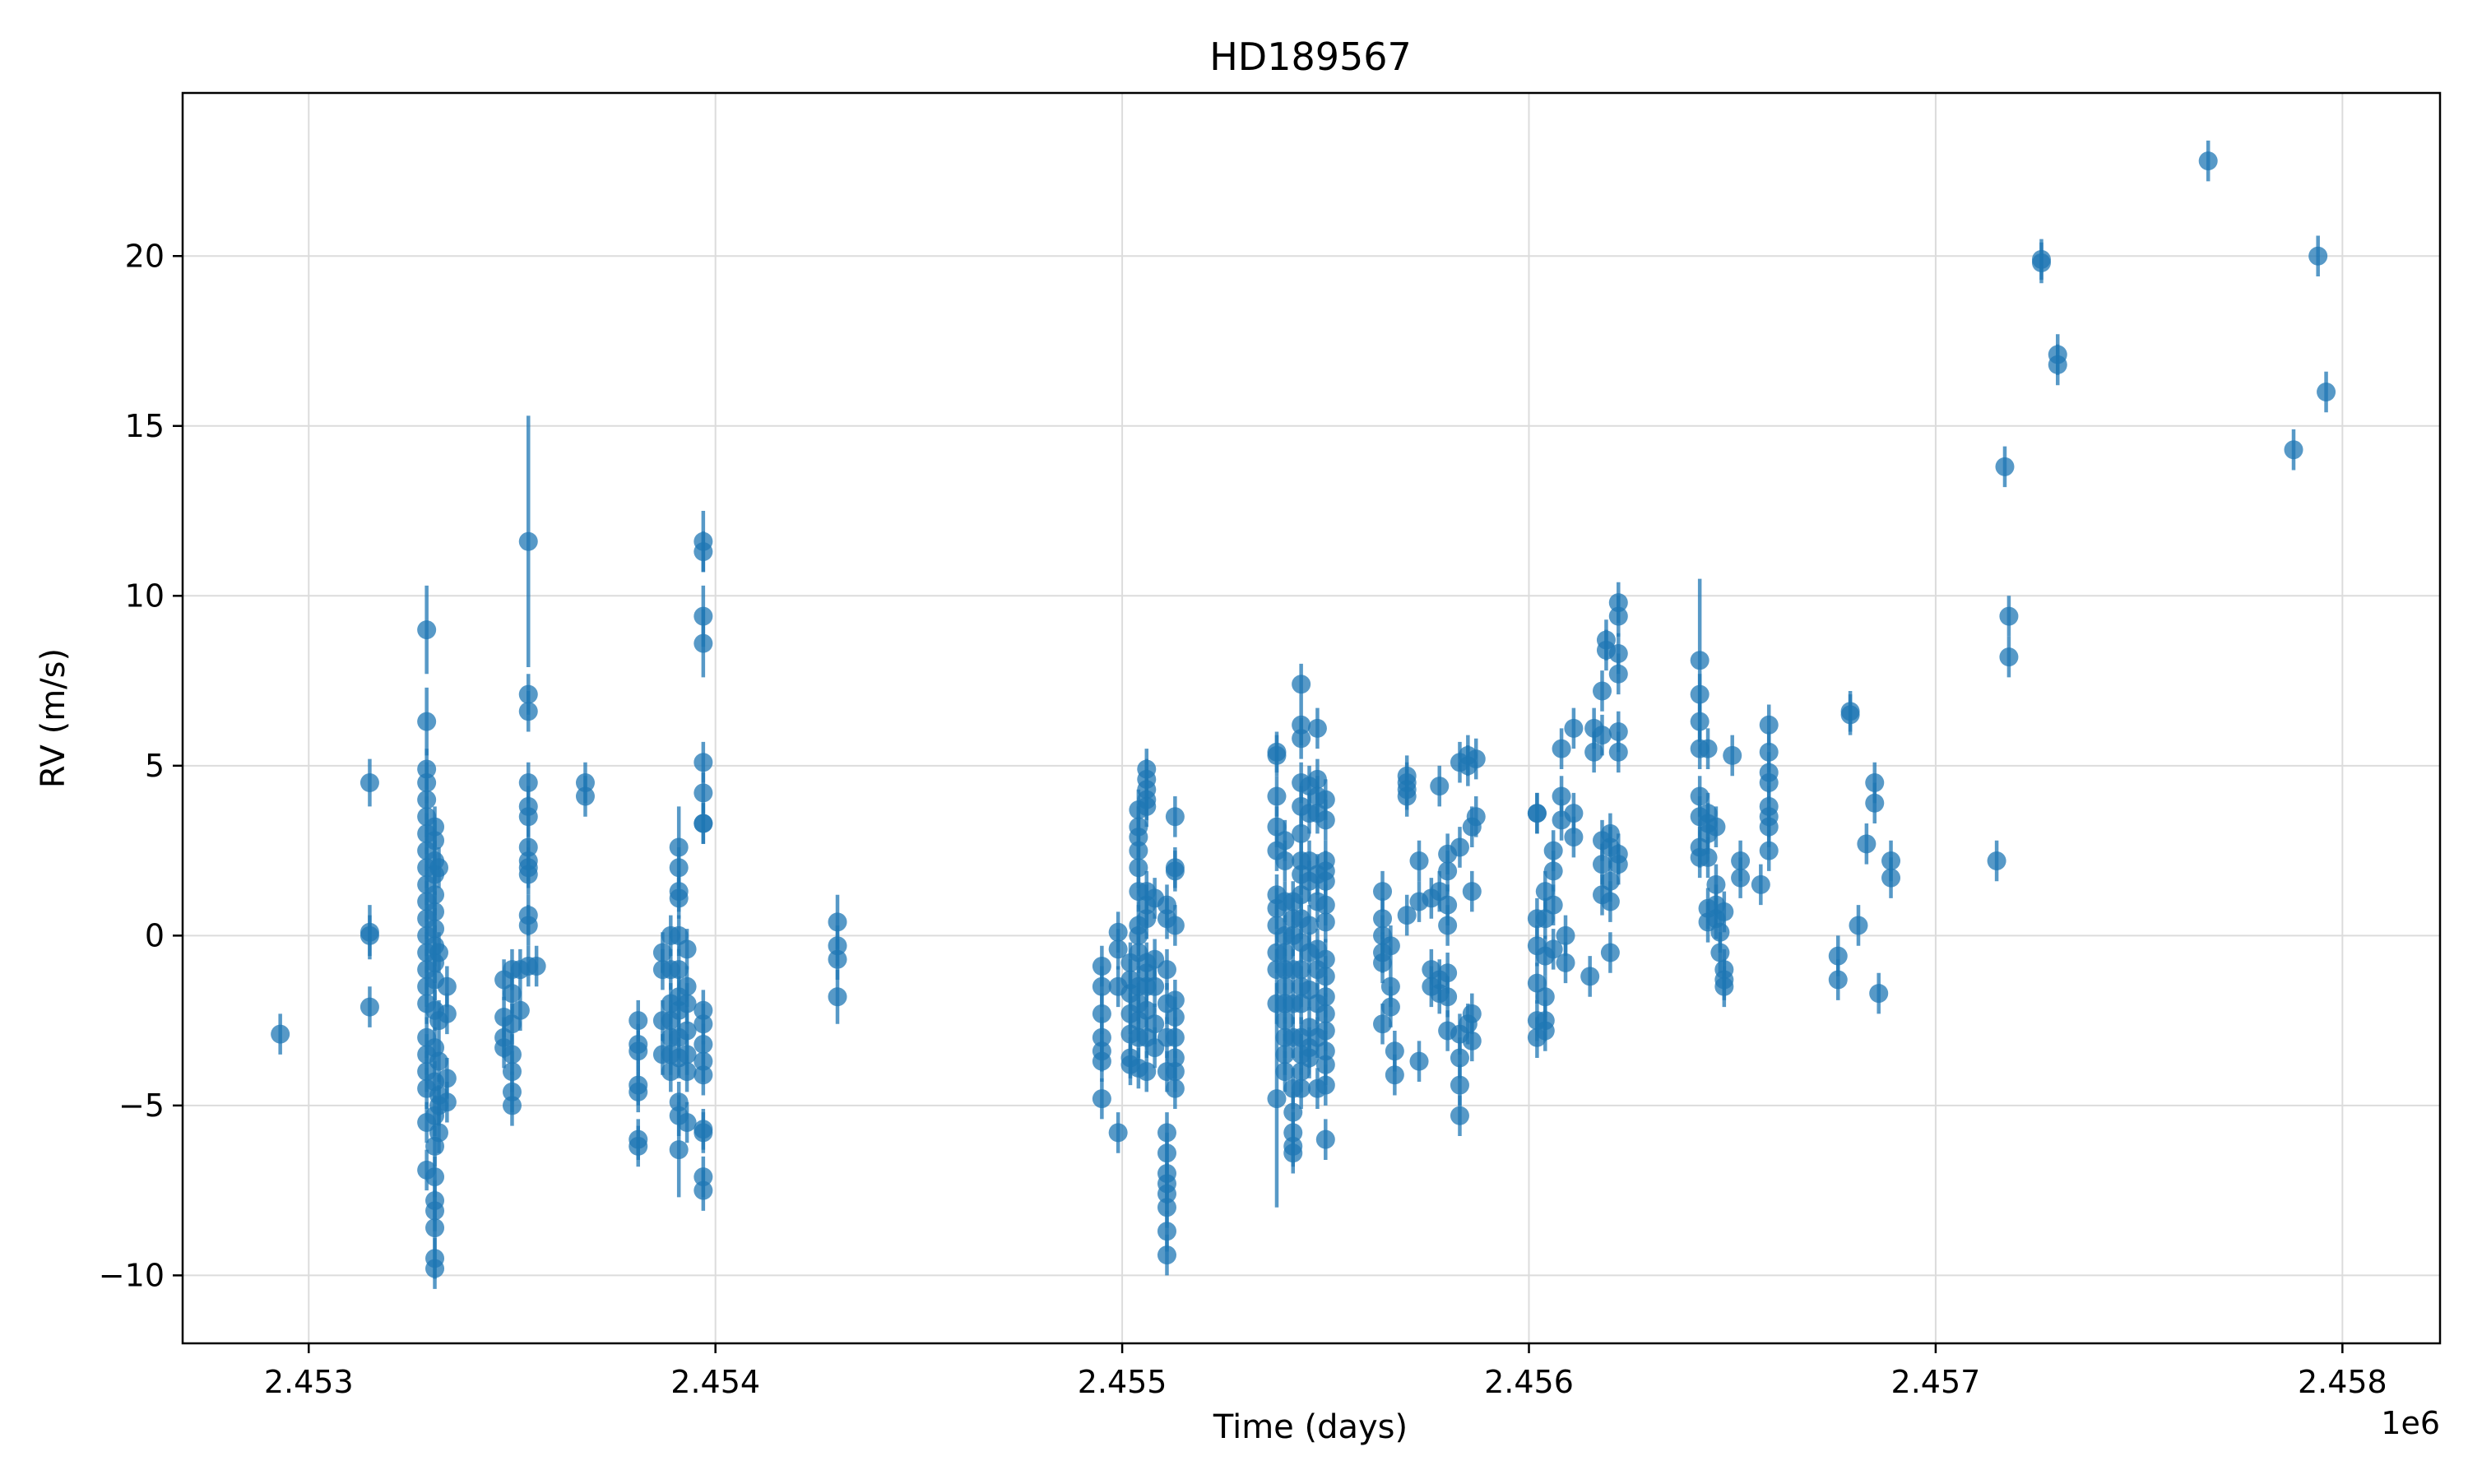 The height and width of the screenshot is (1484, 2468). What do you see at coordinates (309, 1382) in the screenshot?
I see `x-tick-label: 2.453` at bounding box center [309, 1382].